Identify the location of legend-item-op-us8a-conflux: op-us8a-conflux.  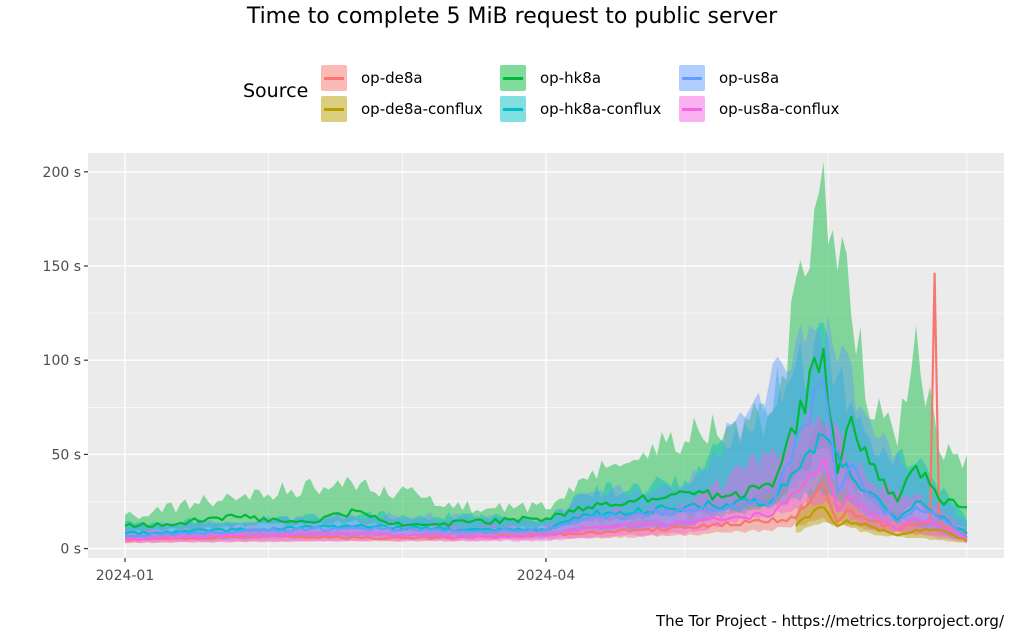
(759, 109).